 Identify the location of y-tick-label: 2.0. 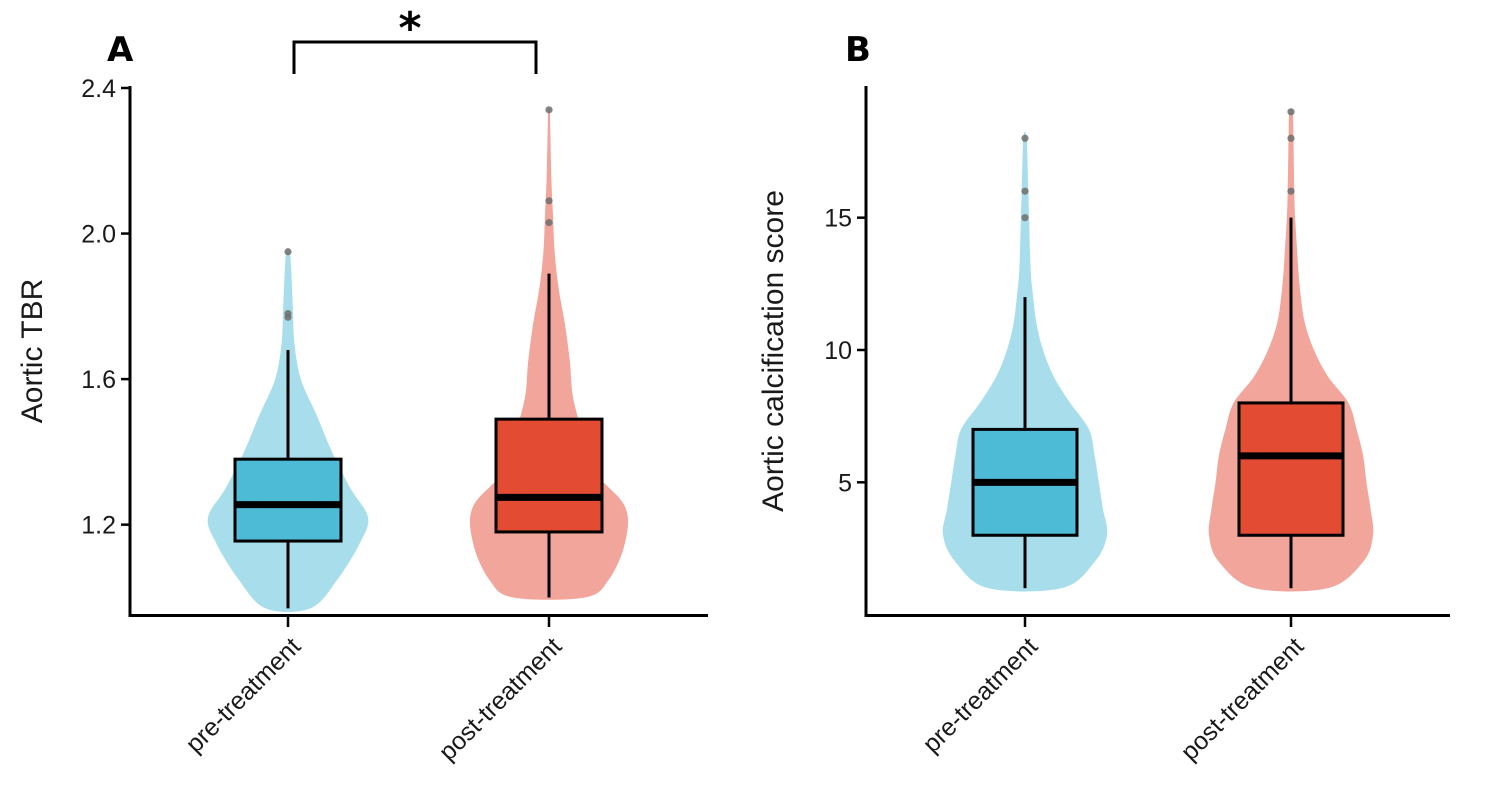
(98, 235).